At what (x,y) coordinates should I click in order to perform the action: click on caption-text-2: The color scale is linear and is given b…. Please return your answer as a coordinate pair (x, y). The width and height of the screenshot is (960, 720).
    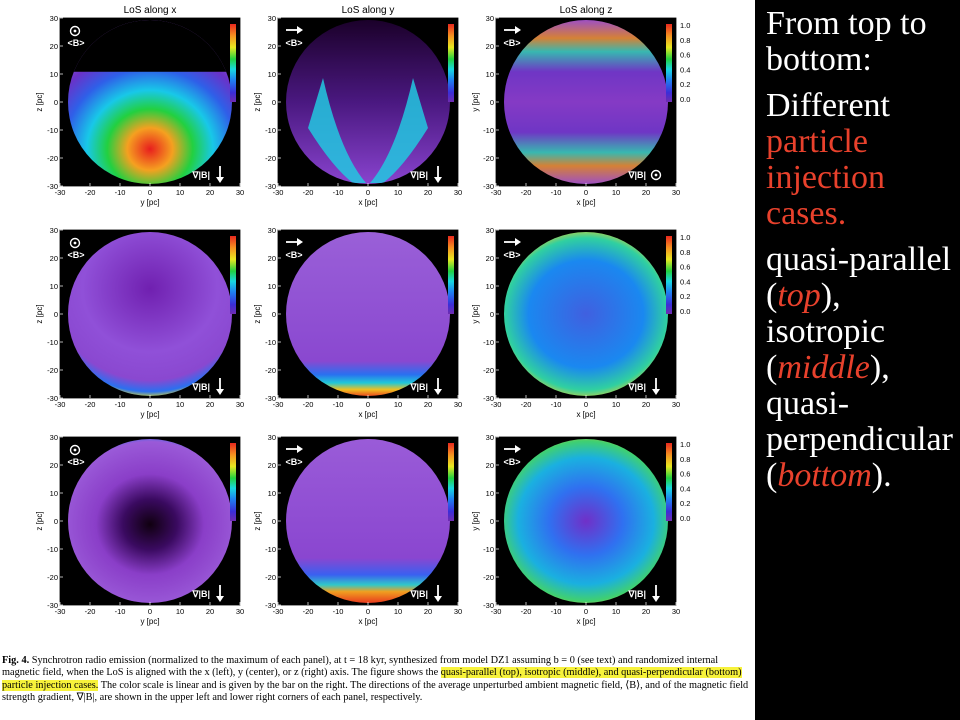
    Looking at the image, I should click on (375, 691).